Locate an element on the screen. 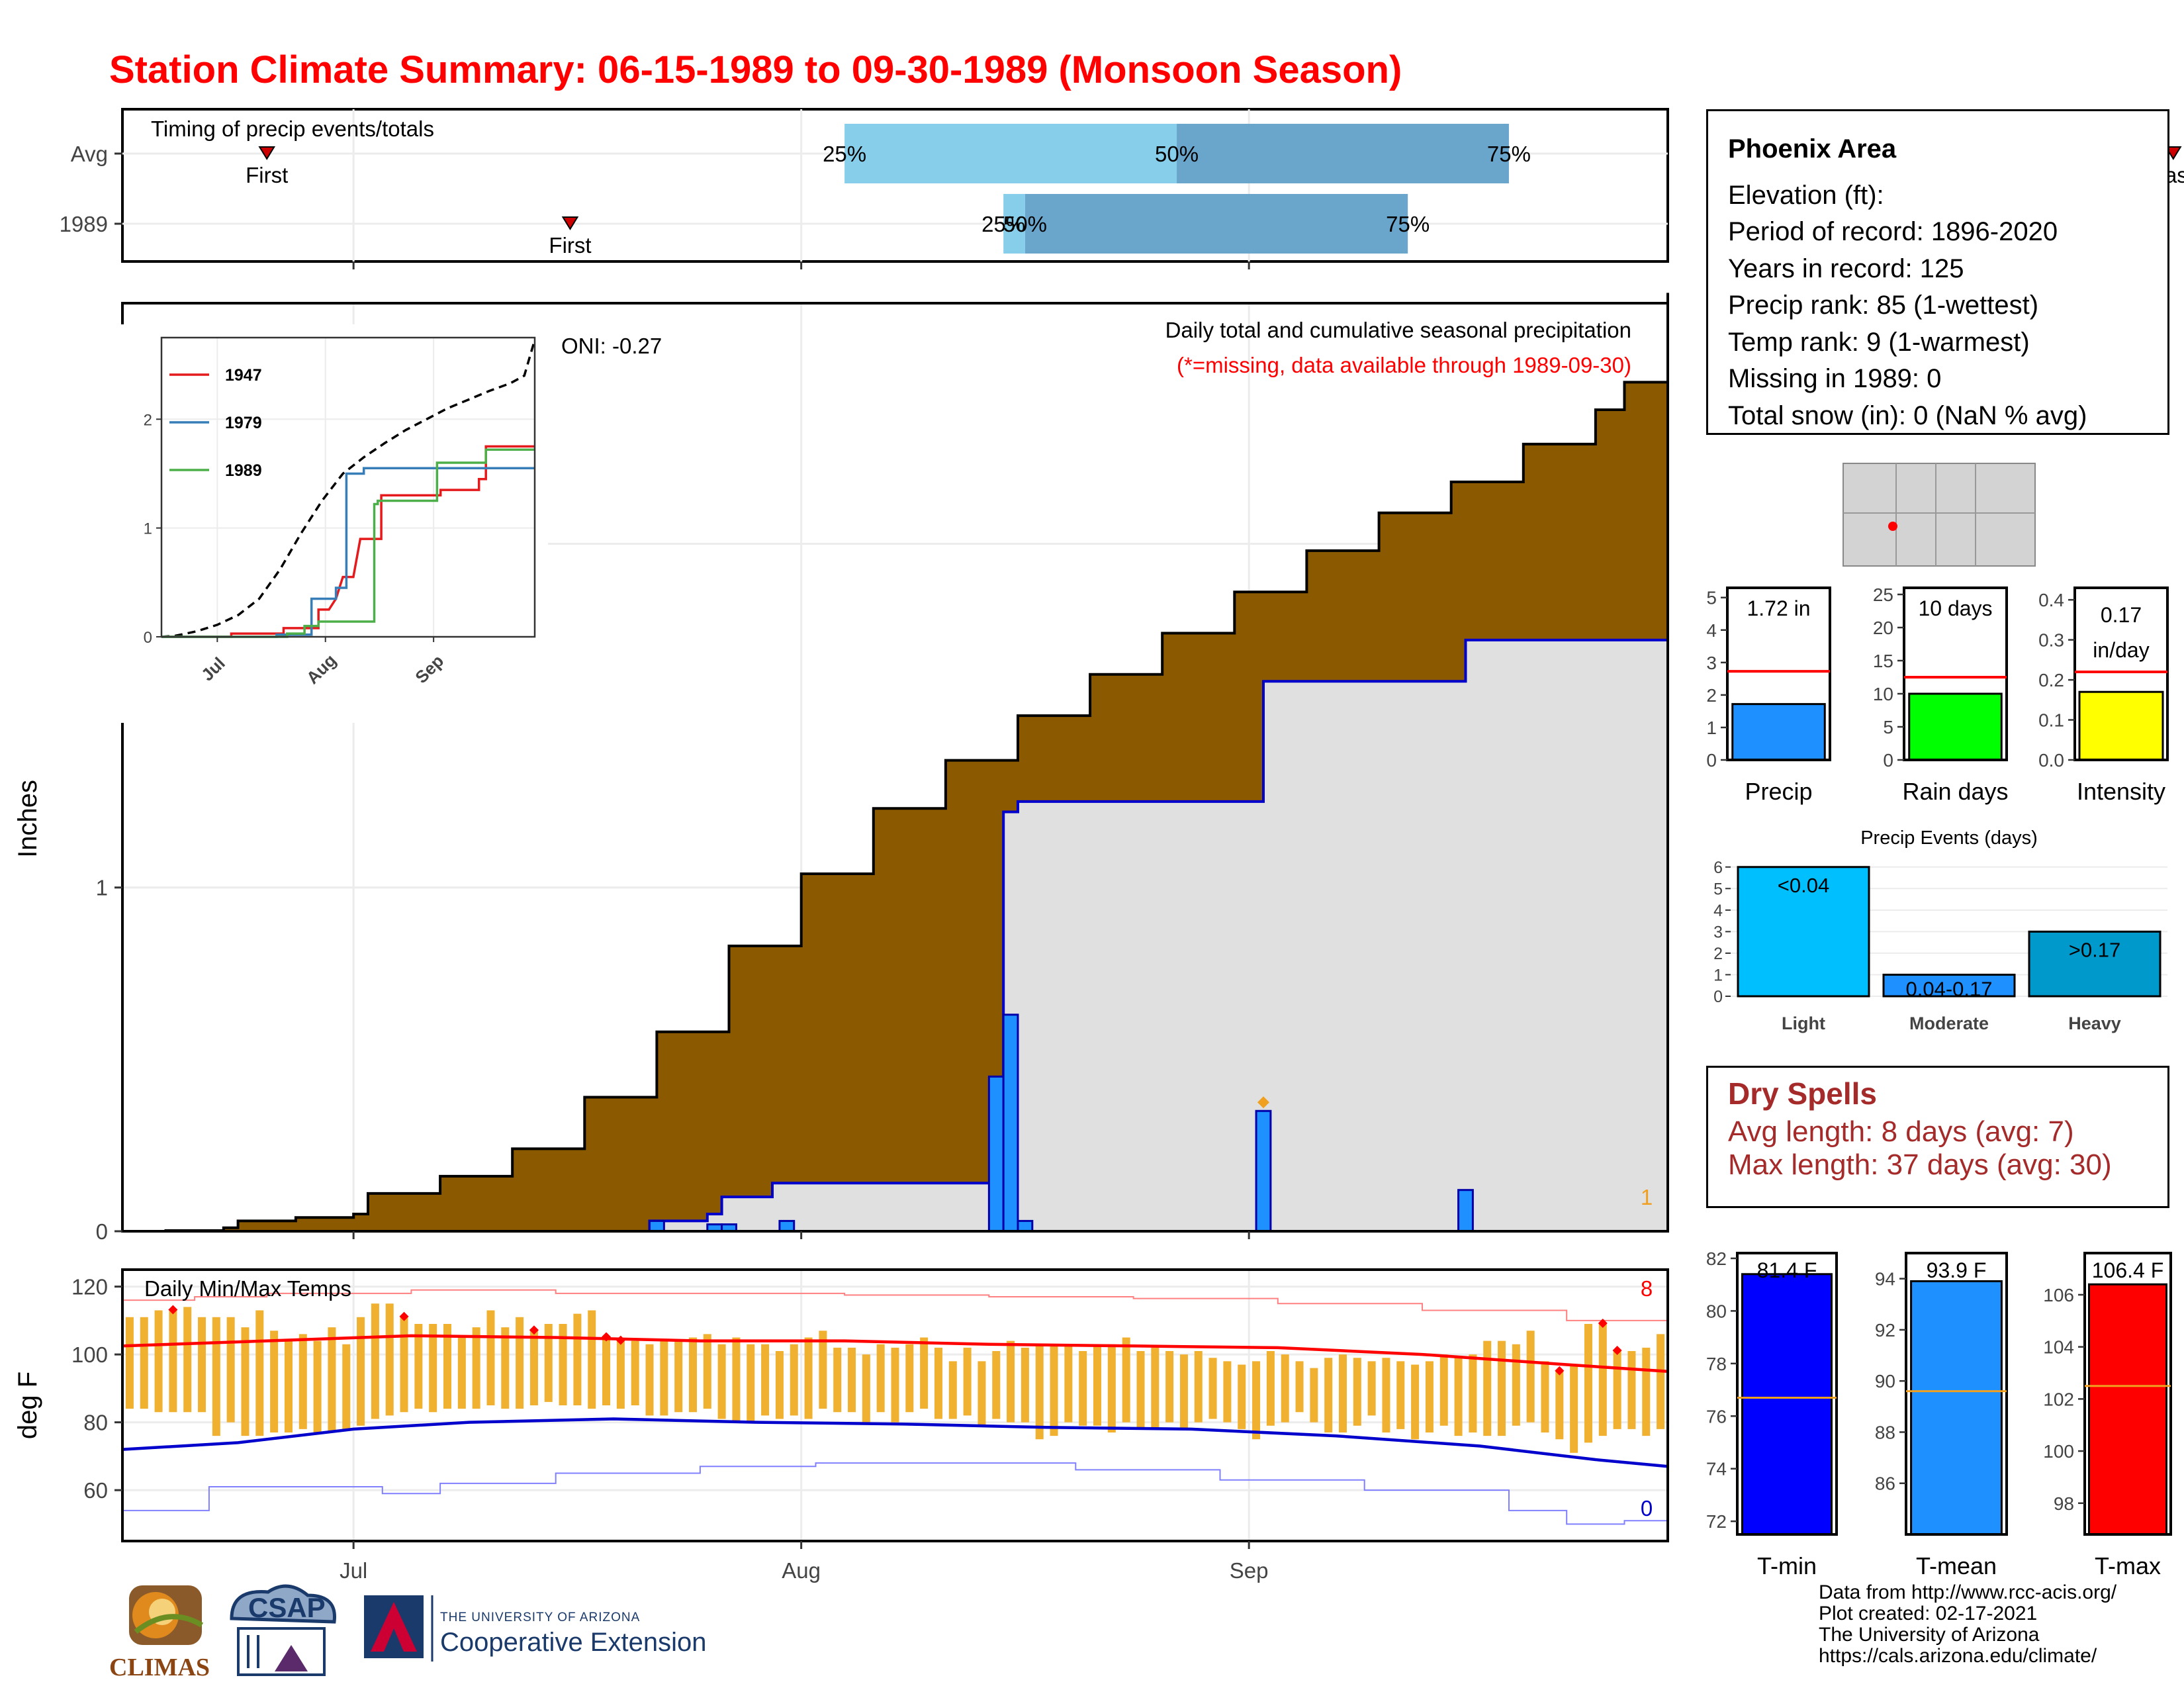 This screenshot has height=1688, width=2184. tmax-summary-bar is located at coordinates (2127, 1409).